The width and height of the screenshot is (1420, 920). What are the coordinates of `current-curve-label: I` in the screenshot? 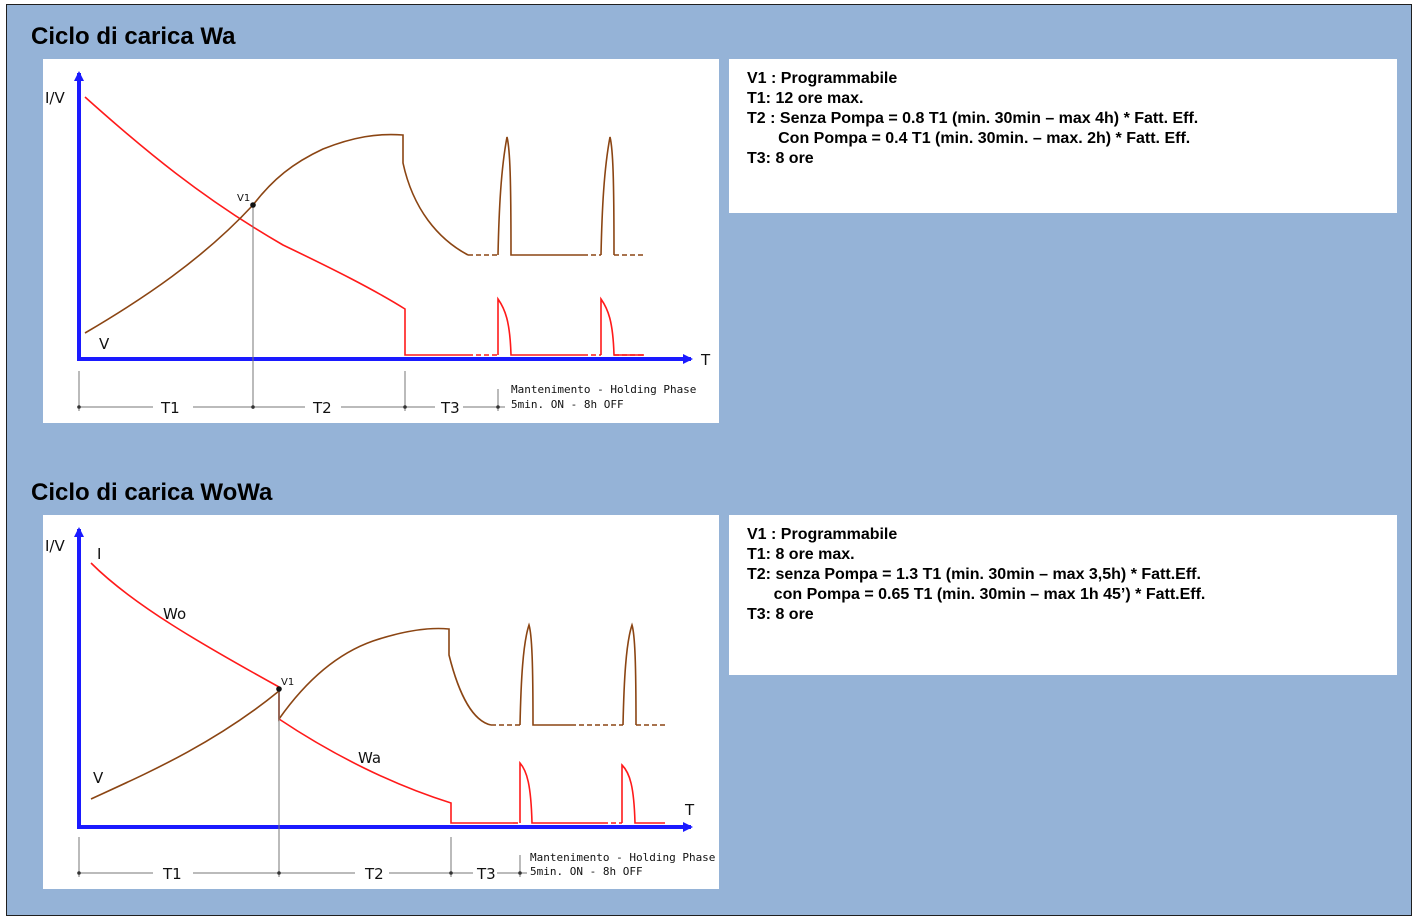 It's located at (99, 554).